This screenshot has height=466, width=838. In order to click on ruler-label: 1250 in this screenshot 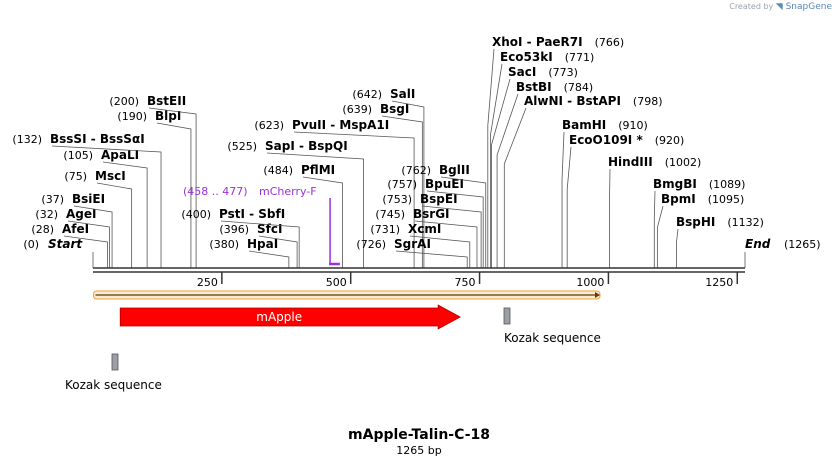, I will do `click(719, 282)`.